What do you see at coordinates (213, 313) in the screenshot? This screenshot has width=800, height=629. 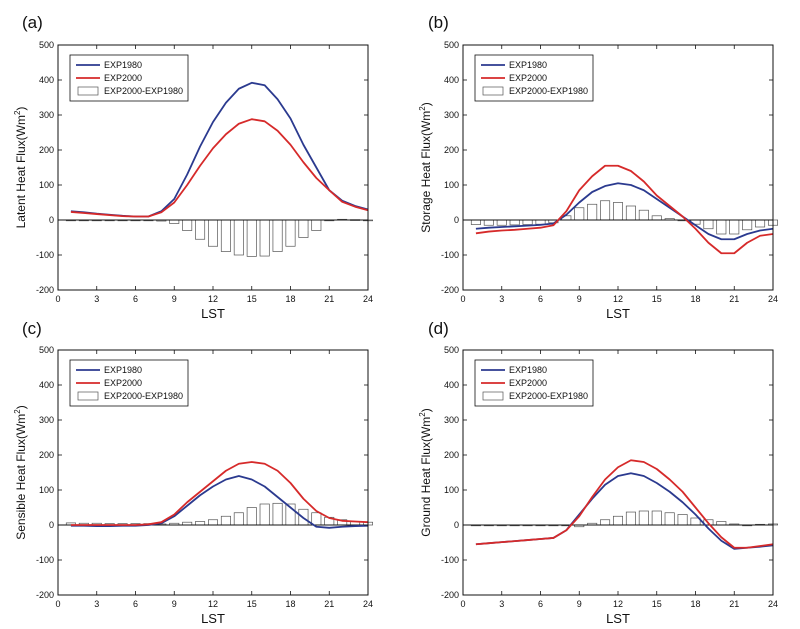 I see `latent-xlabel: LST` at bounding box center [213, 313].